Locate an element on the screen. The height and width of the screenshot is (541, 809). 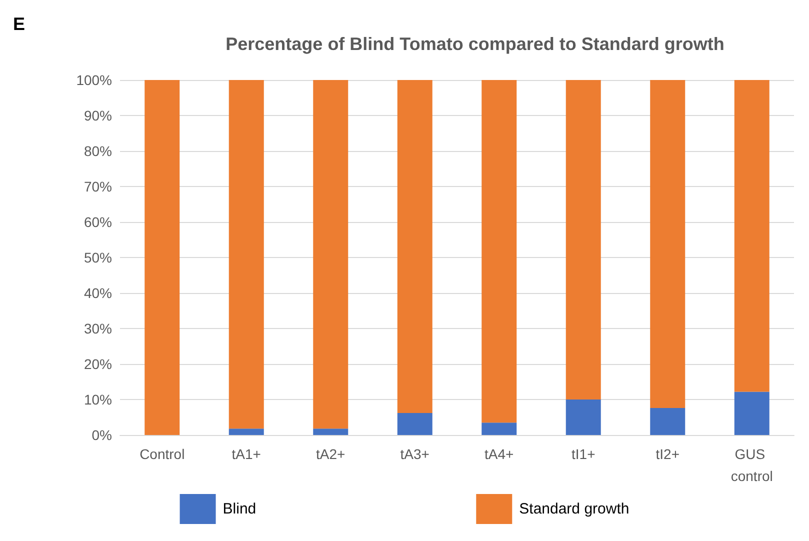
x-tick-label: GUS control is located at coordinates (751, 465).